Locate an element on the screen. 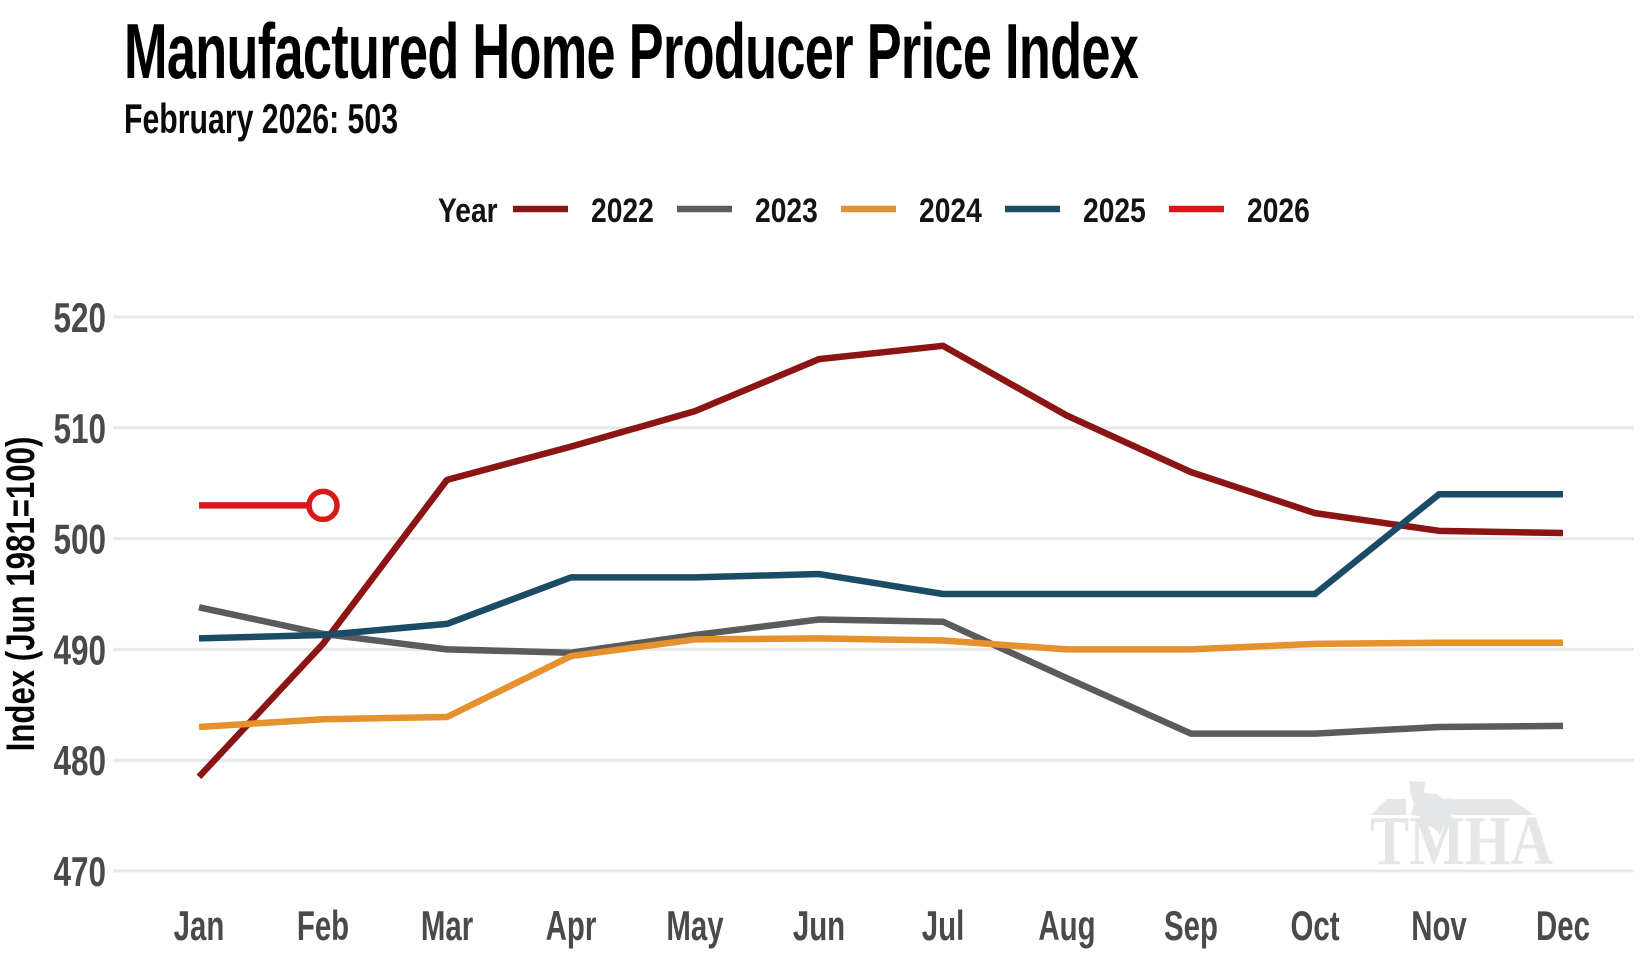 The height and width of the screenshot is (960, 1643). x-tick-label-Oct: Oct is located at coordinates (1314, 926).